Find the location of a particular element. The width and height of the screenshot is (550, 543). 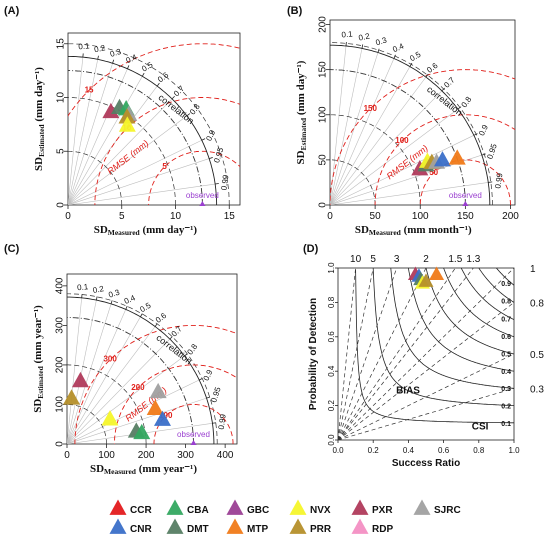

legend-item-cnr: CNR is located at coordinates (130, 526).